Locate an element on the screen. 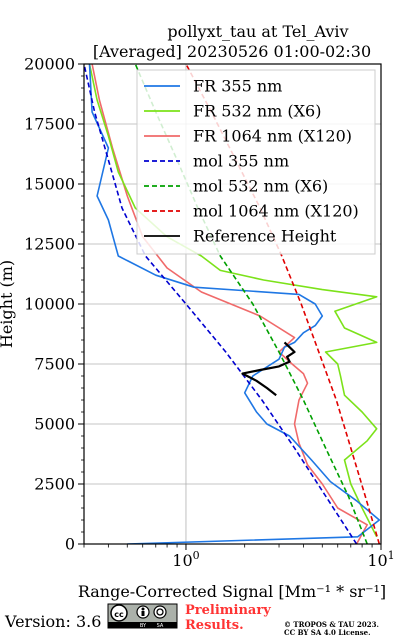 The image size is (400, 640). y-tick-label: 20000 is located at coordinates (49, 64).